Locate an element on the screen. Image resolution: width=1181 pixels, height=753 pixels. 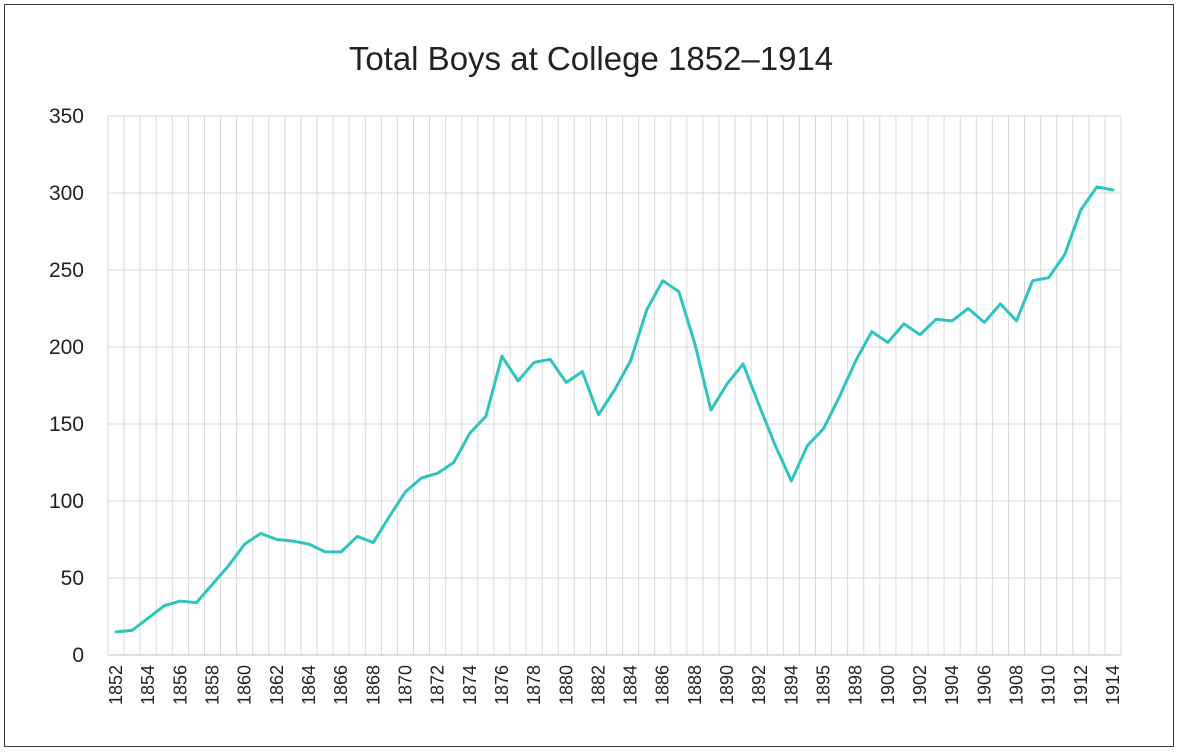
x-tick-label: 1876 is located at coordinates (502, 685).